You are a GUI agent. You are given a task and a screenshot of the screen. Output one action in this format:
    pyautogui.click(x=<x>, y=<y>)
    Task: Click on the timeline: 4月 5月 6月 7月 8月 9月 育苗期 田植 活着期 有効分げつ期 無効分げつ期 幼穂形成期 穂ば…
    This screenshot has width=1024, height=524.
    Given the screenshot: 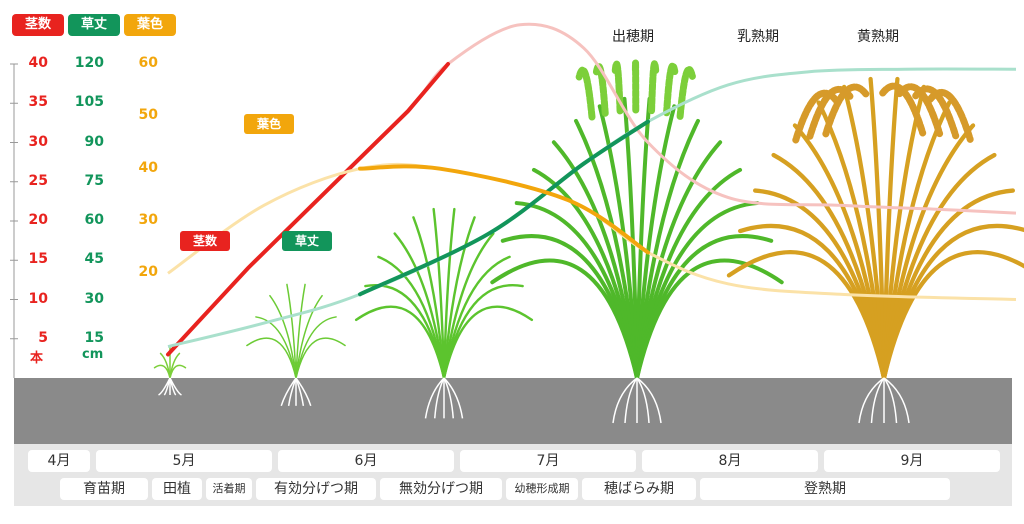 What is the action you would take?
    pyautogui.click(x=513, y=475)
    